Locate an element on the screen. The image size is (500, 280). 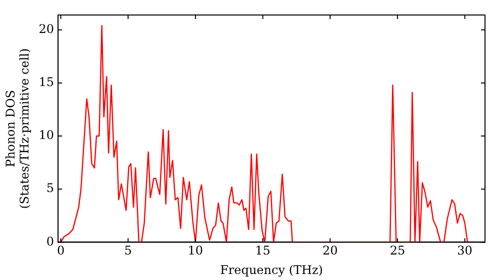
y-axis-title: Phonon DOS (States/THz·primitive cell) is located at coordinates (17, 128).